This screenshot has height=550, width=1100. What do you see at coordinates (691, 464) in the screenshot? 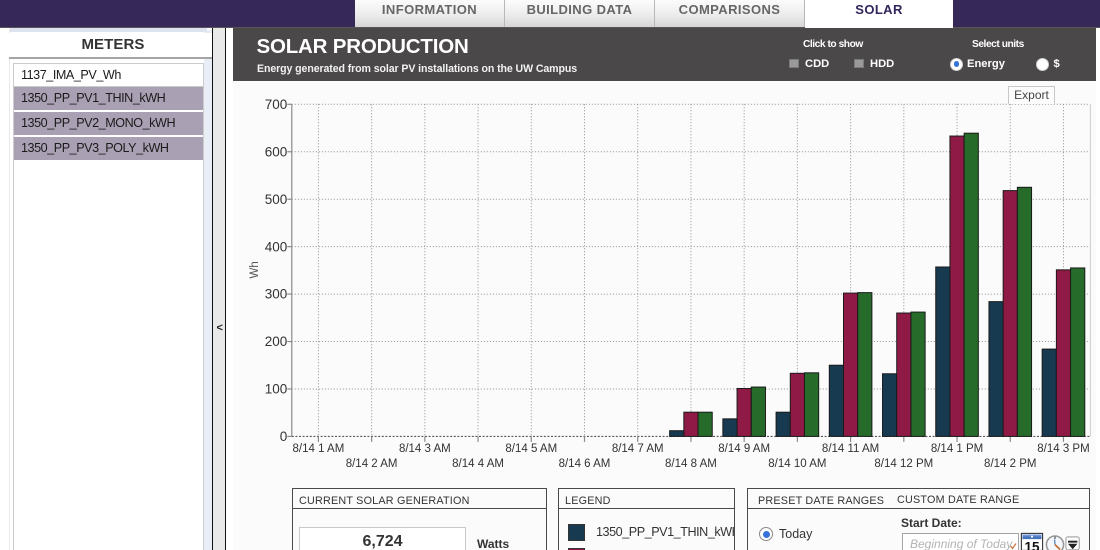
I see `svg-text: 8/14 8 AM` at bounding box center [691, 464].